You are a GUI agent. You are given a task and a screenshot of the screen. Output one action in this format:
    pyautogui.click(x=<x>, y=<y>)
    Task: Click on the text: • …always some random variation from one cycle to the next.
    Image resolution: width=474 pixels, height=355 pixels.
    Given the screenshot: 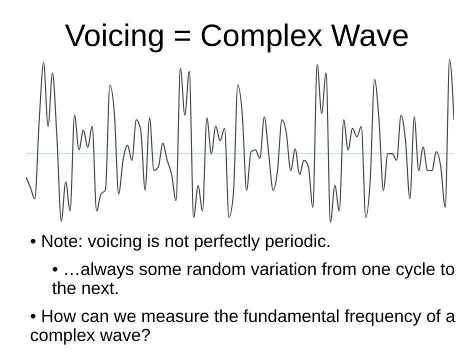 What is the action you would take?
    pyautogui.click(x=253, y=278)
    